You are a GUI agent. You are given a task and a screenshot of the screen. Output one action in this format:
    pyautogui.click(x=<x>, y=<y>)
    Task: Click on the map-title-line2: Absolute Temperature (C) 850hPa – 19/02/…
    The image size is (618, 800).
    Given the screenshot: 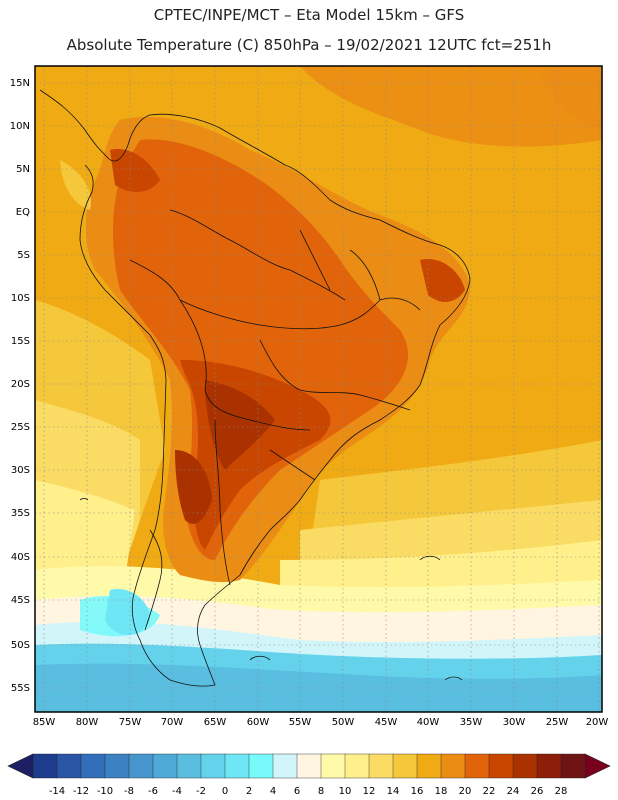 What is the action you would take?
    pyautogui.click(x=309, y=45)
    